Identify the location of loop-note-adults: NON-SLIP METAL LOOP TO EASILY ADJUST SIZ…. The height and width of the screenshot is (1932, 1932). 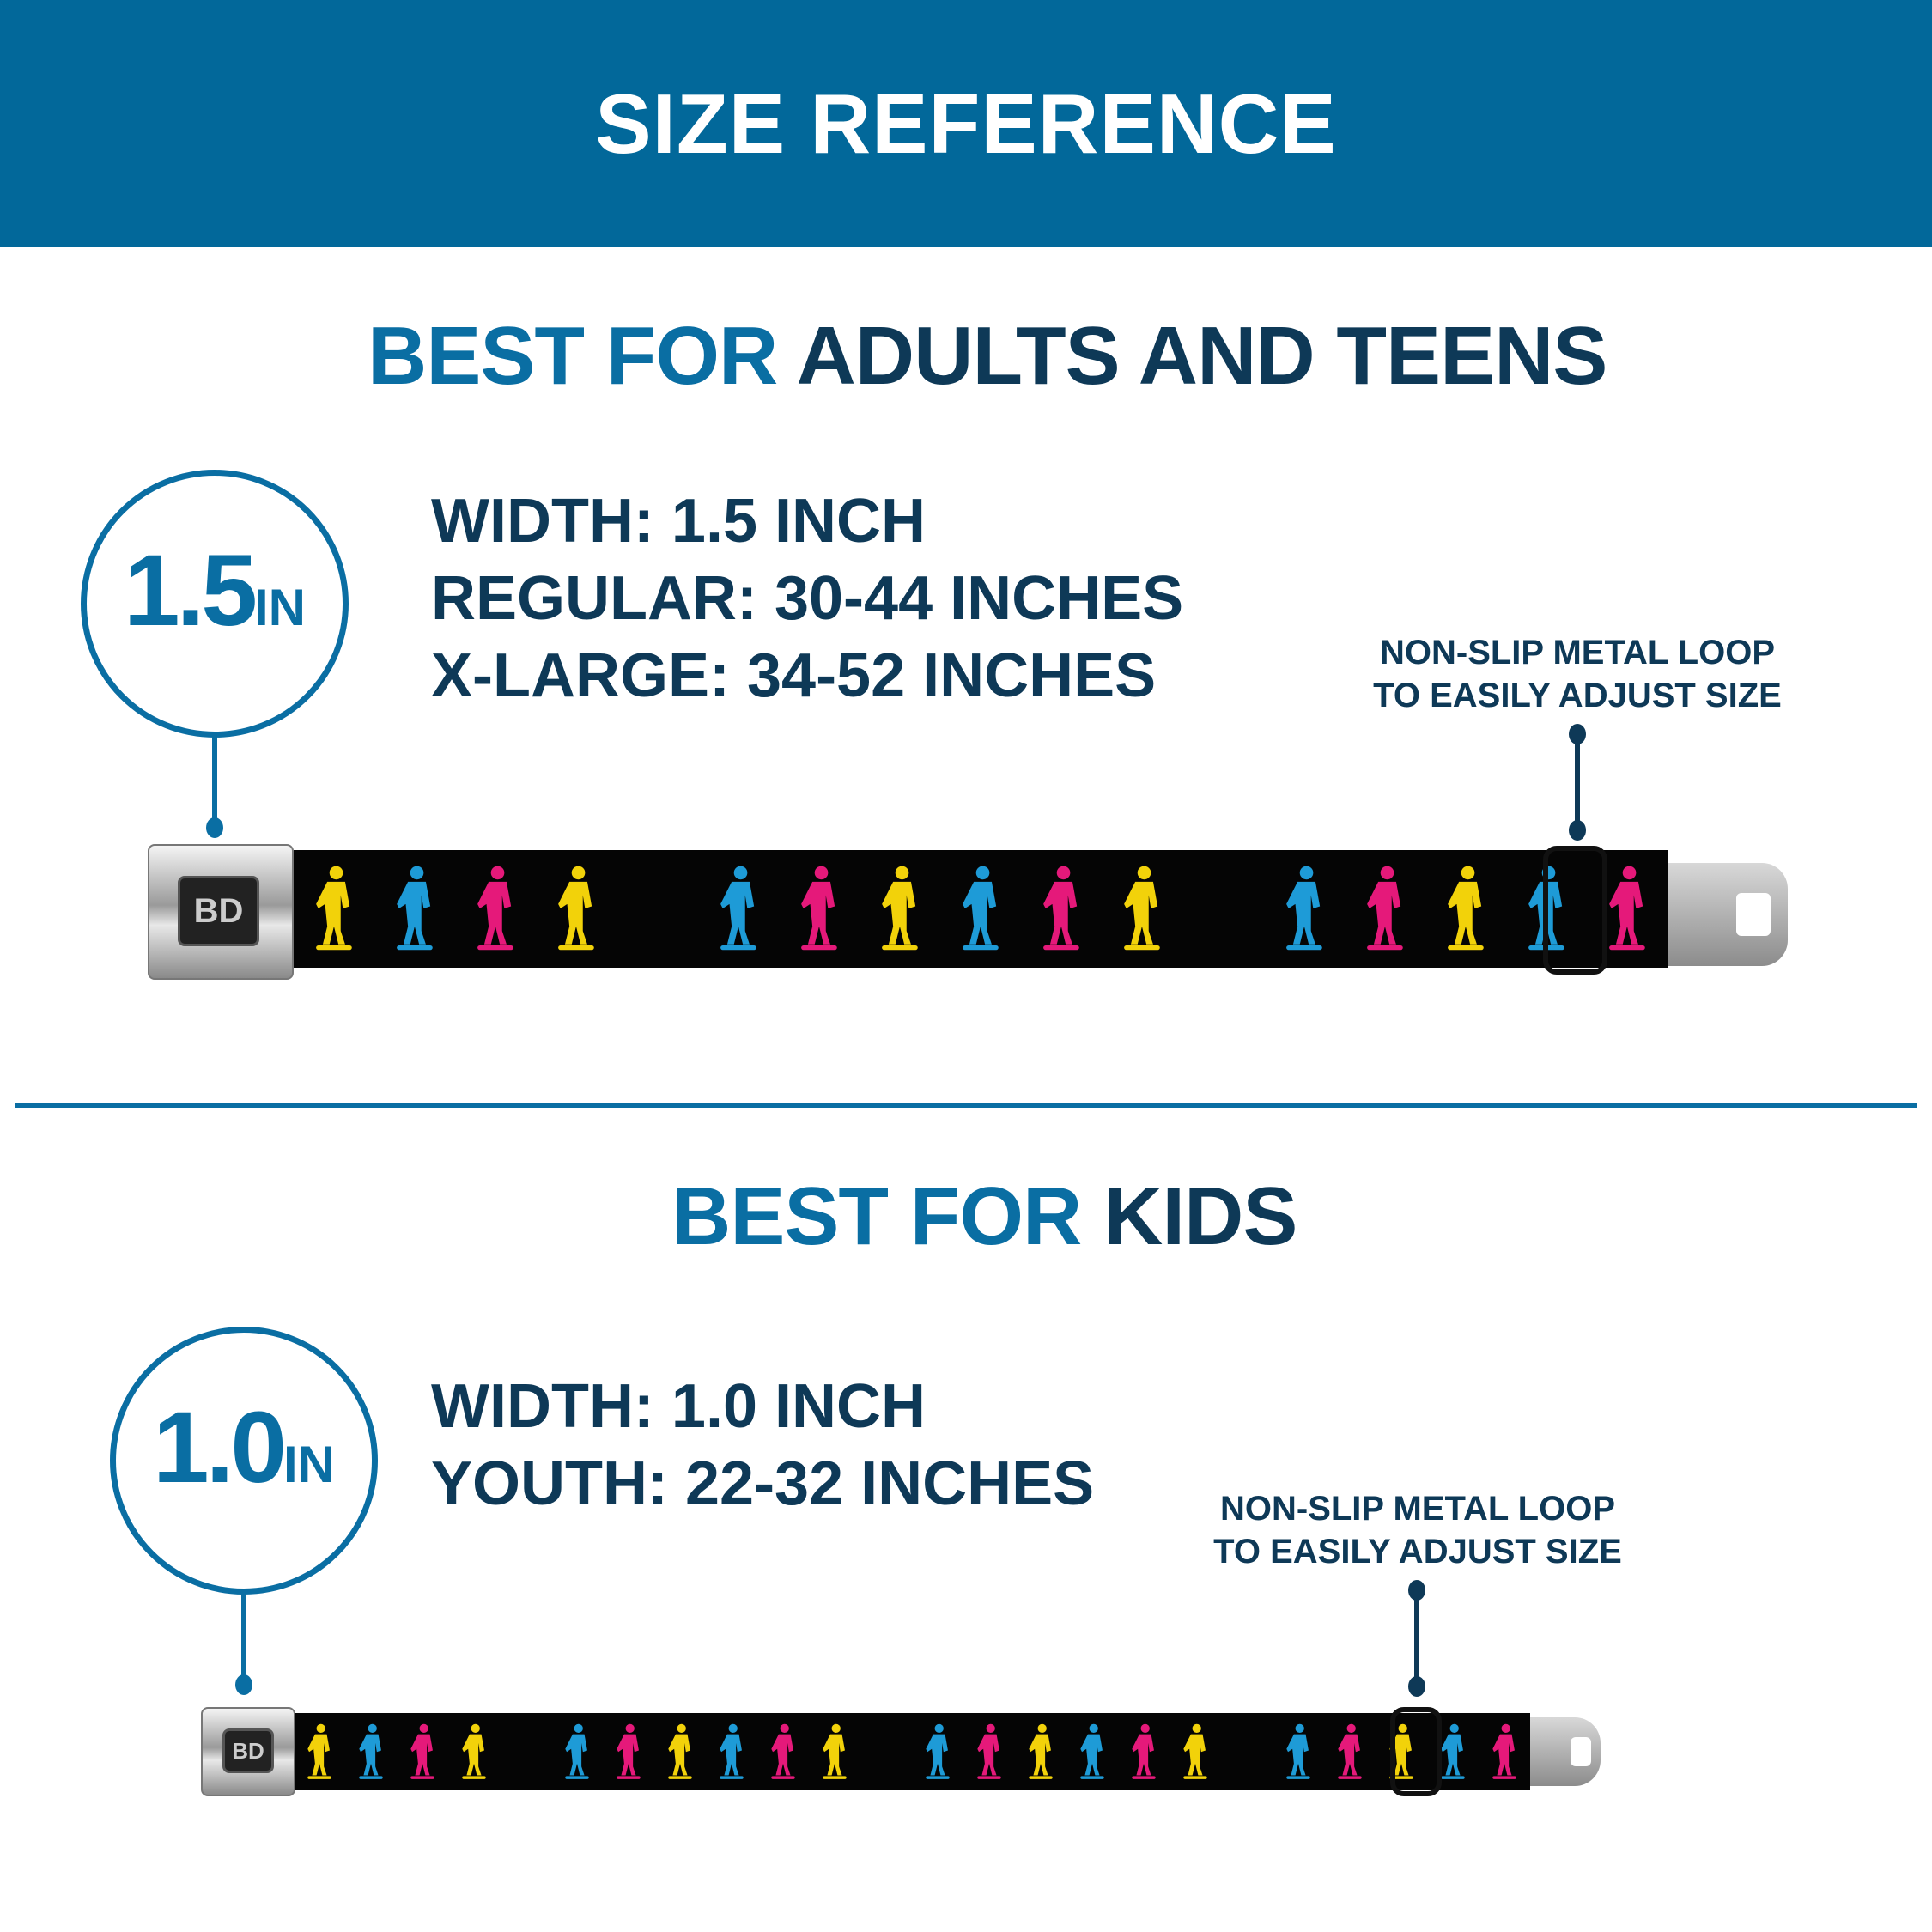
(1577, 674).